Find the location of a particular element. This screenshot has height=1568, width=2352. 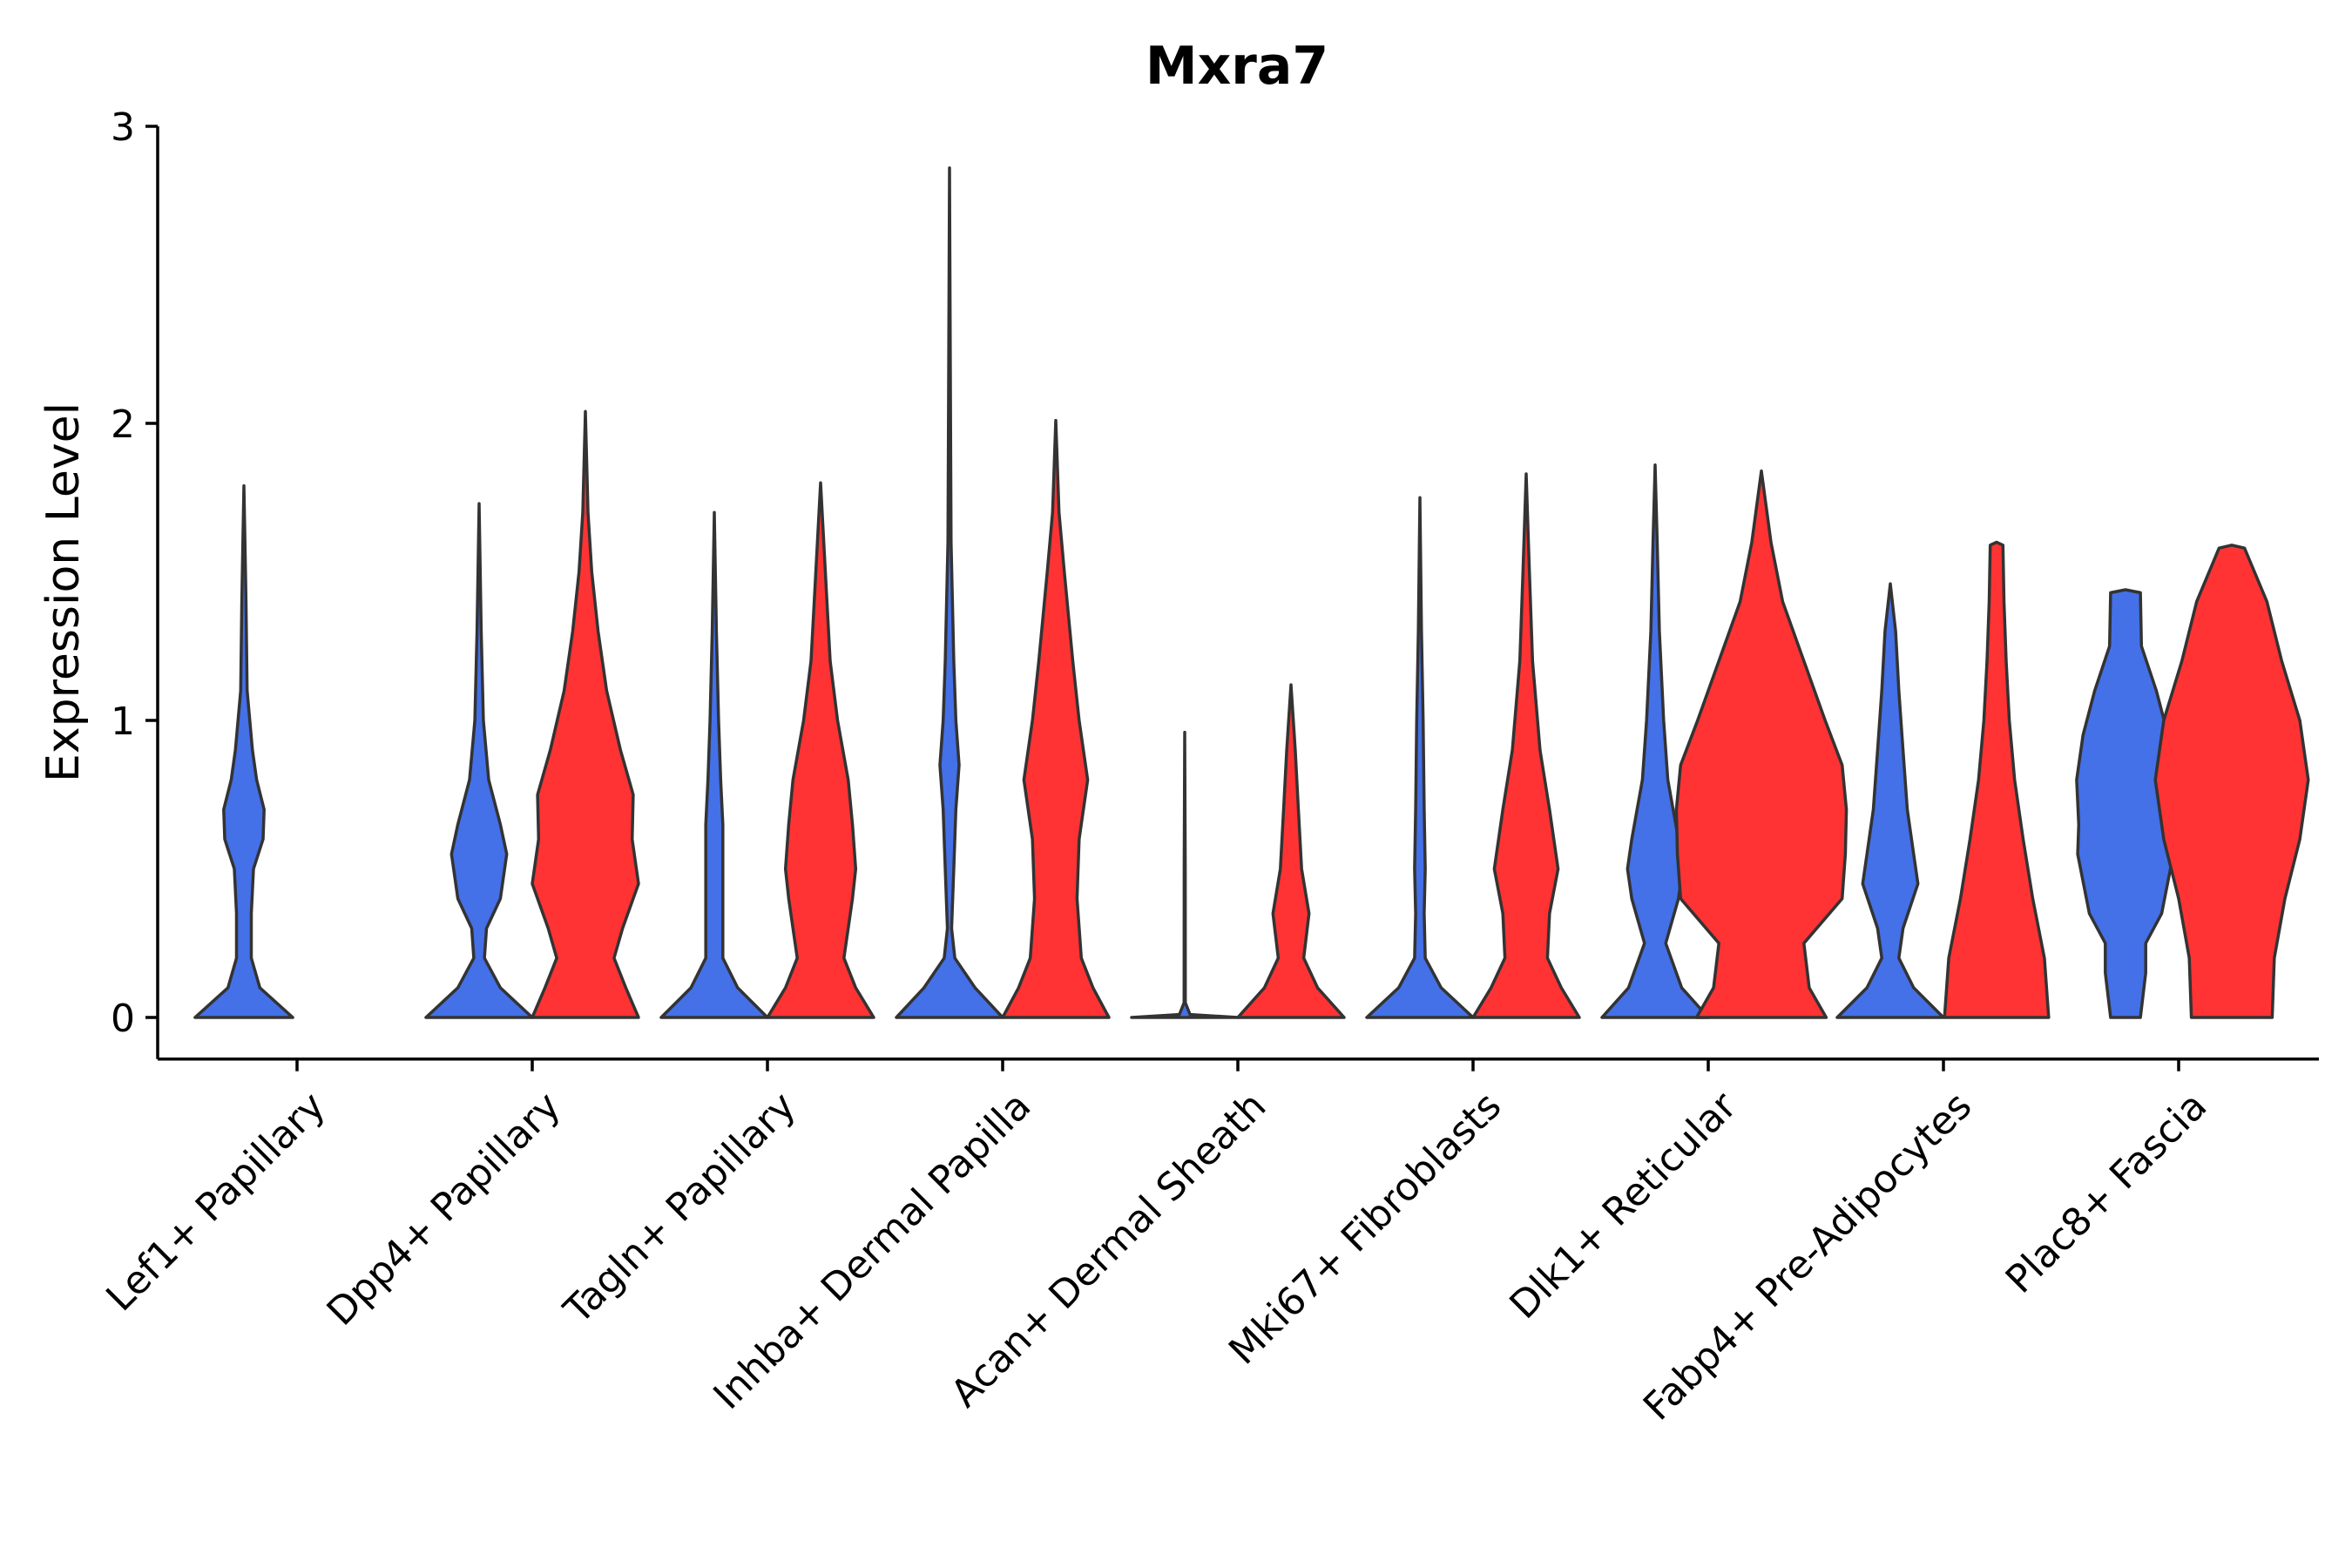

x-tick-label: Dpp4+ Papillary is located at coordinates (444, 1209).